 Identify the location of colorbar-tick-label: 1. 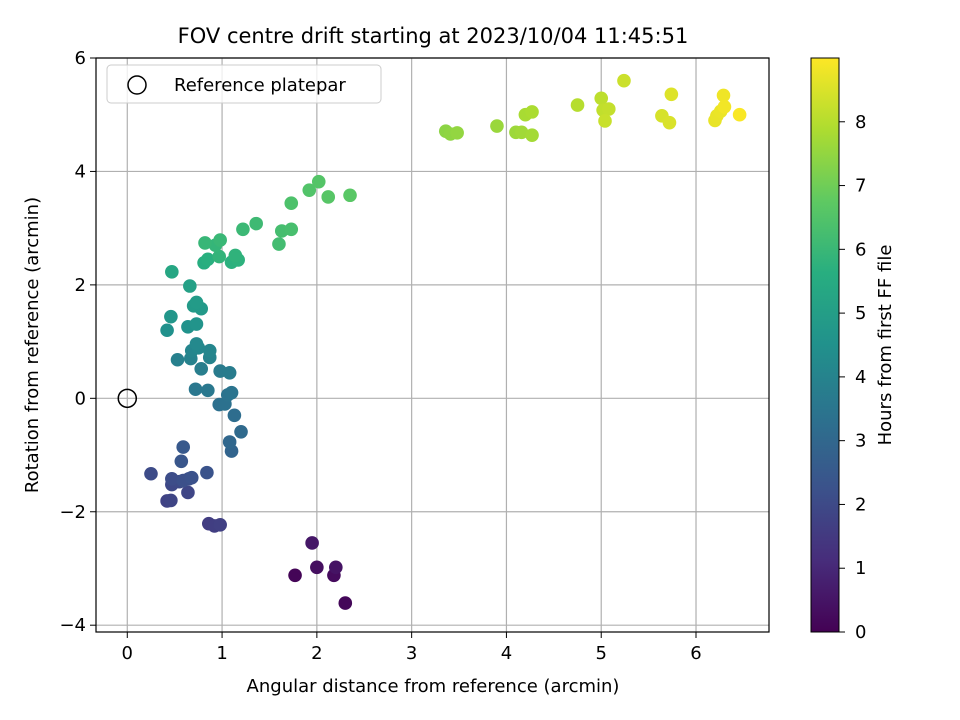
(860, 568).